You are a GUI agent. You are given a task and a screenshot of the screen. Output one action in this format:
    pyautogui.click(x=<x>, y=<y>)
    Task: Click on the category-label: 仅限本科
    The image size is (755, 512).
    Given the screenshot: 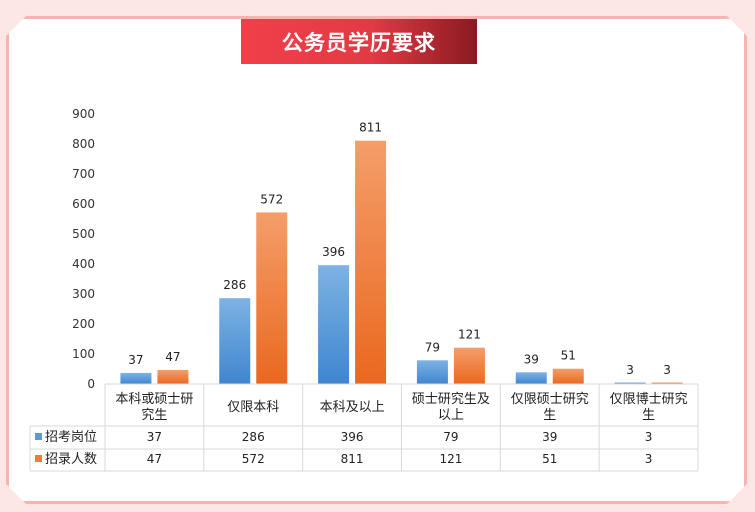 What is the action you would take?
    pyautogui.click(x=253, y=407)
    